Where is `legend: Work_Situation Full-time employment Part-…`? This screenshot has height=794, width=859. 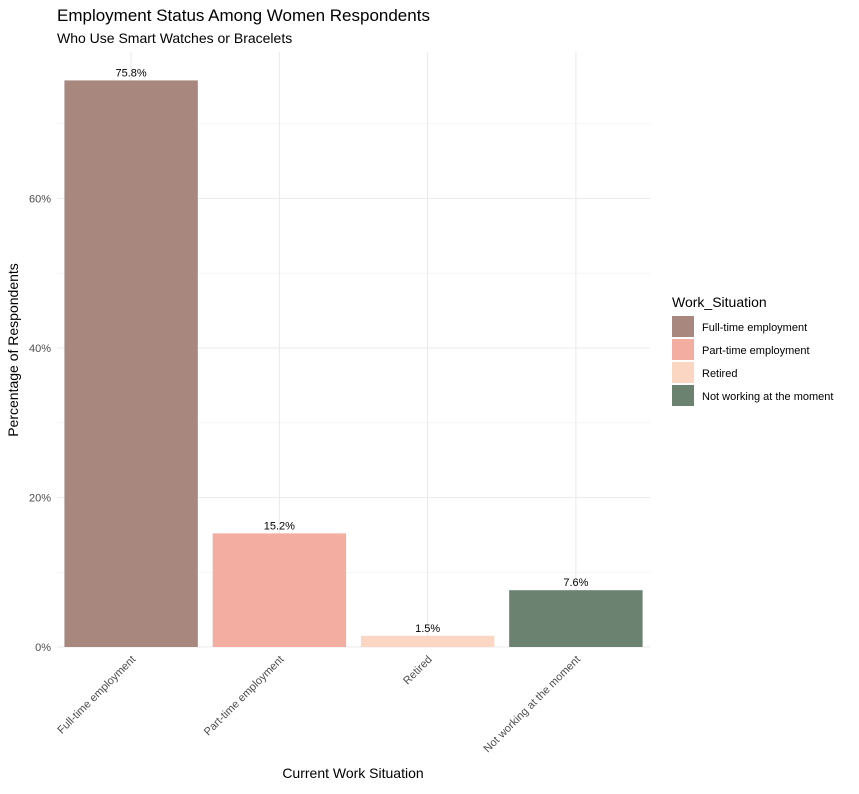
legend: Work_Situation Full-time employment Part-… is located at coordinates (752, 350).